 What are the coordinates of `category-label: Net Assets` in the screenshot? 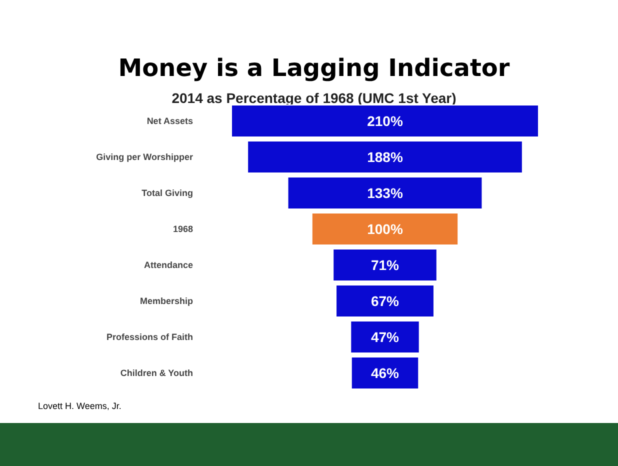 It's located at (169, 121).